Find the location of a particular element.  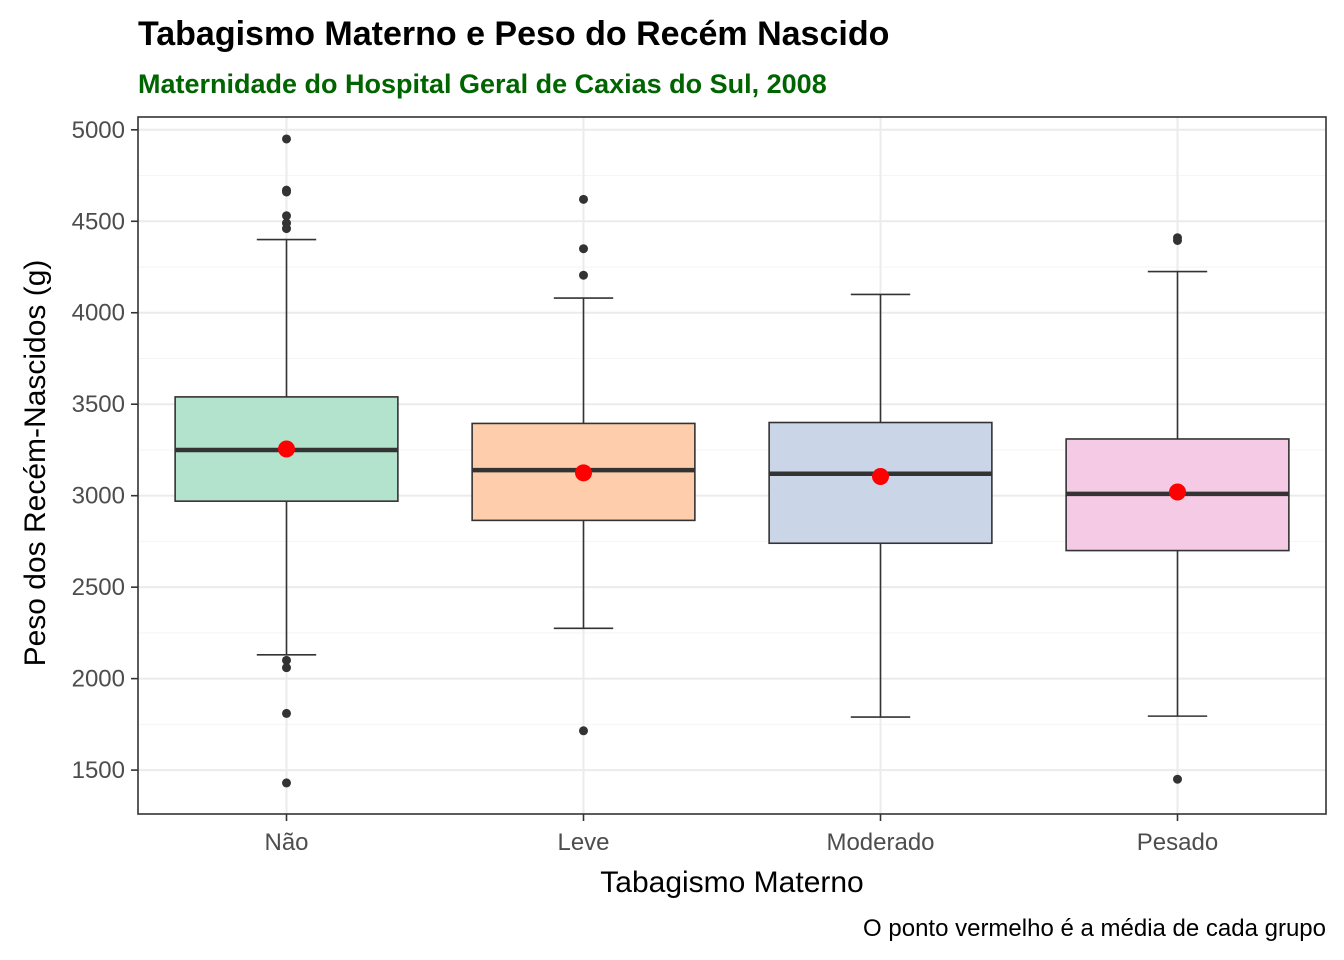

x-axis: Não Leve Moderado Pesado is located at coordinates (741, 835).